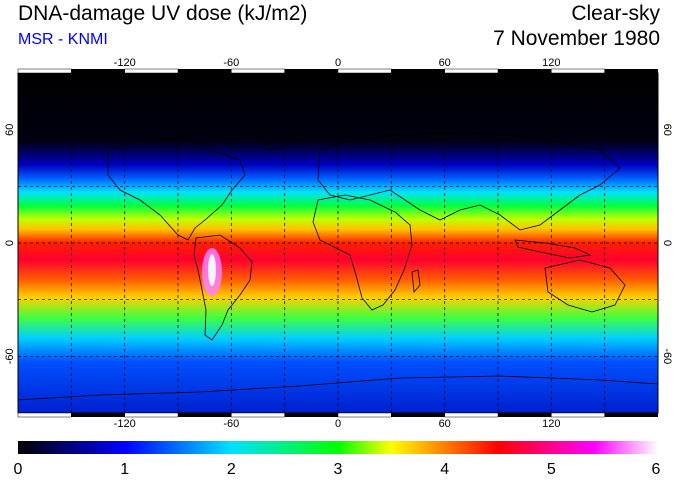  What do you see at coordinates (124, 469) in the screenshot?
I see `colorbar-tick: 1` at bounding box center [124, 469].